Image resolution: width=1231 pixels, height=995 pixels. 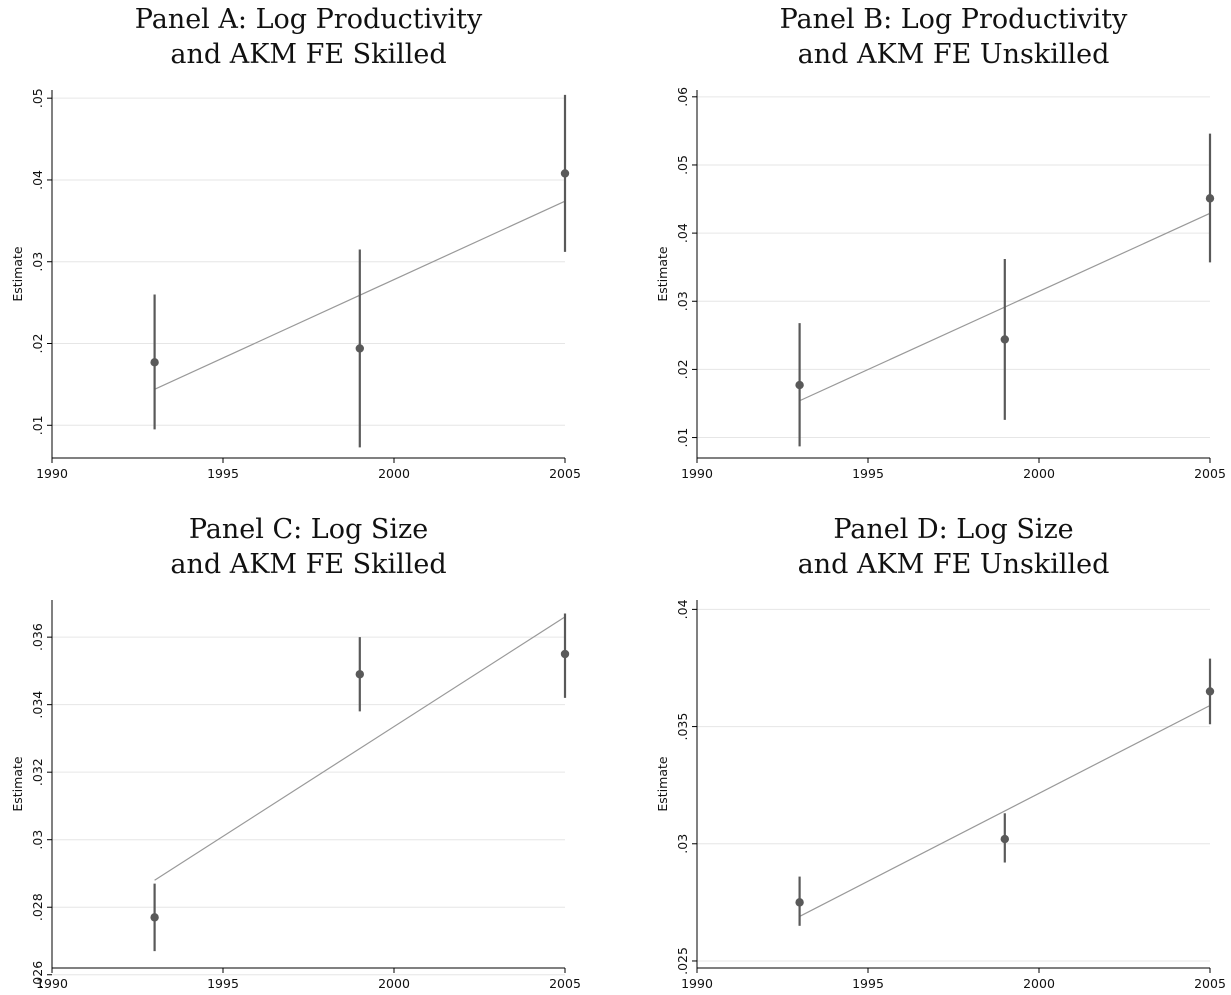 I want to click on panel-a-xtick-label-2: 2000, so click(x=394, y=473).